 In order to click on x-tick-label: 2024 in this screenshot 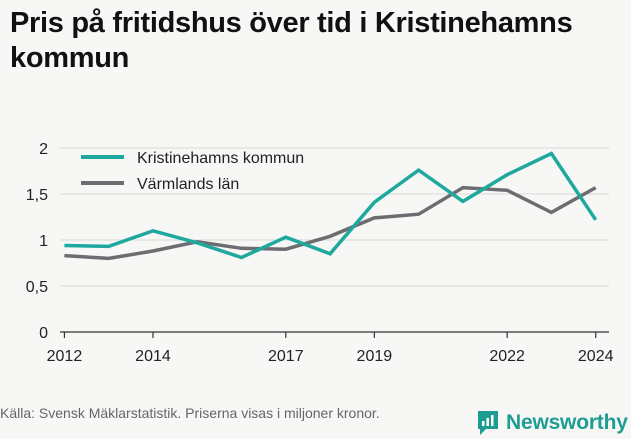, I will do `click(596, 356)`.